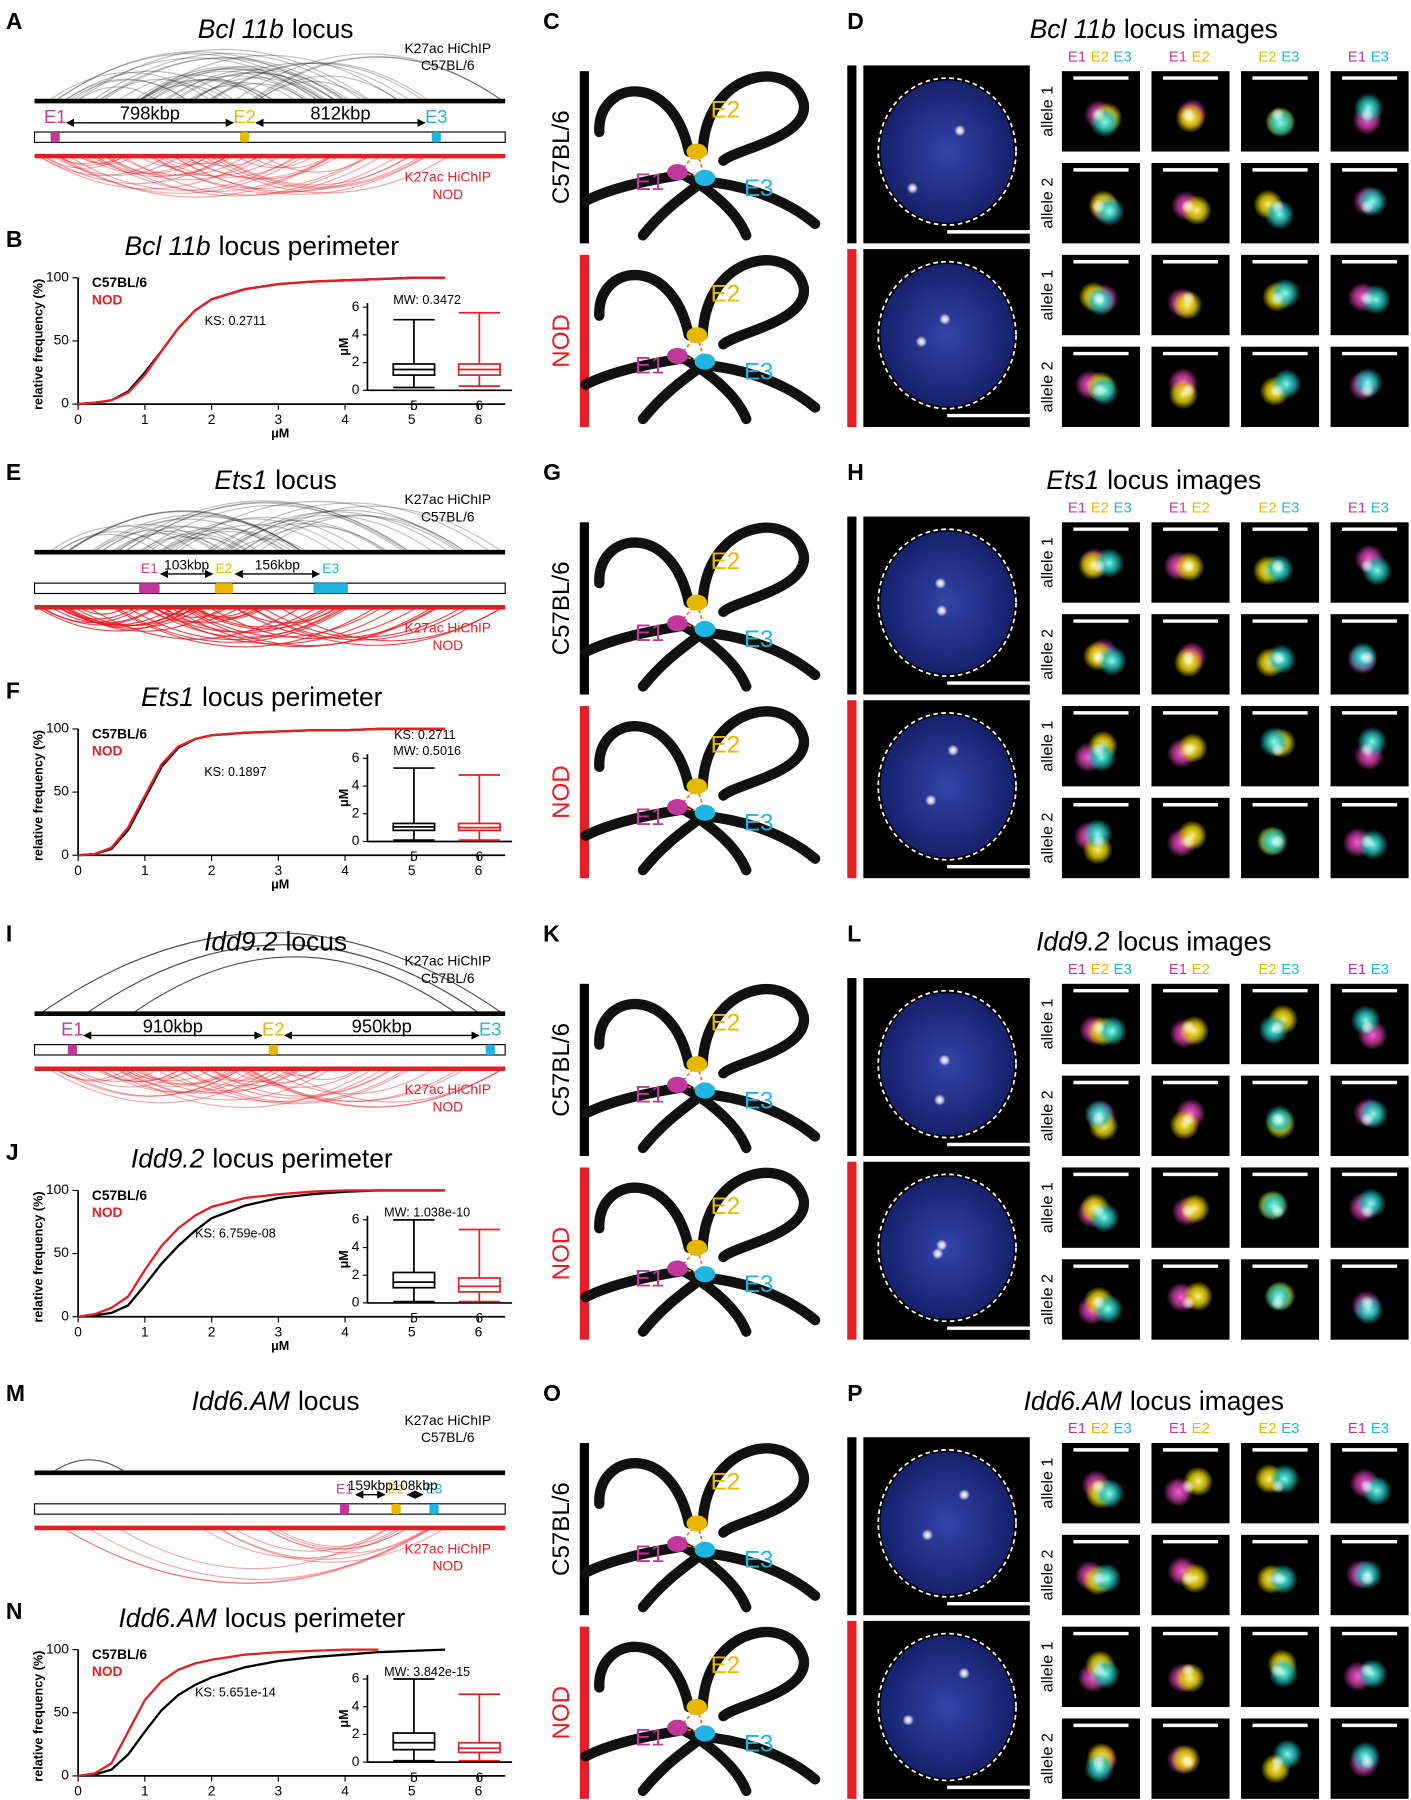 The height and width of the screenshot is (1800, 1411). I want to click on allele-label: allele 2, so click(1047, 1574).